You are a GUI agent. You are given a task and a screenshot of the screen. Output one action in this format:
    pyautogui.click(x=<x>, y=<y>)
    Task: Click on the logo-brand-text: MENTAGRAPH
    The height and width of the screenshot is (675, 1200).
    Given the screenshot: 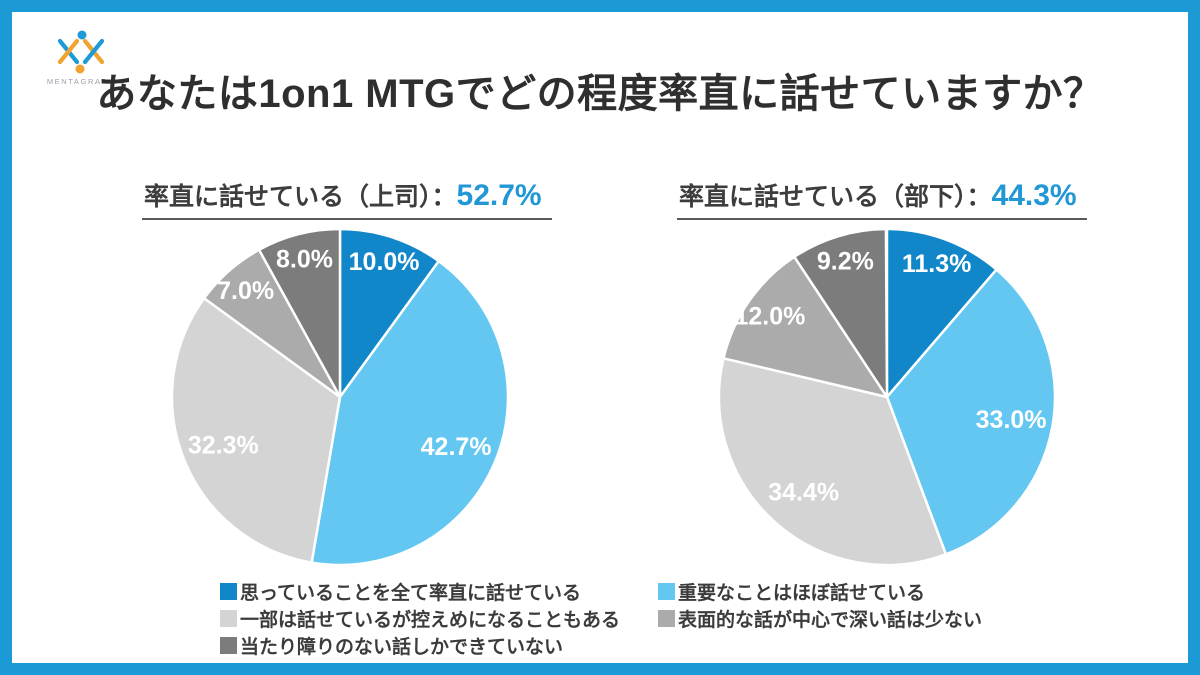 What is the action you would take?
    pyautogui.click(x=81, y=81)
    